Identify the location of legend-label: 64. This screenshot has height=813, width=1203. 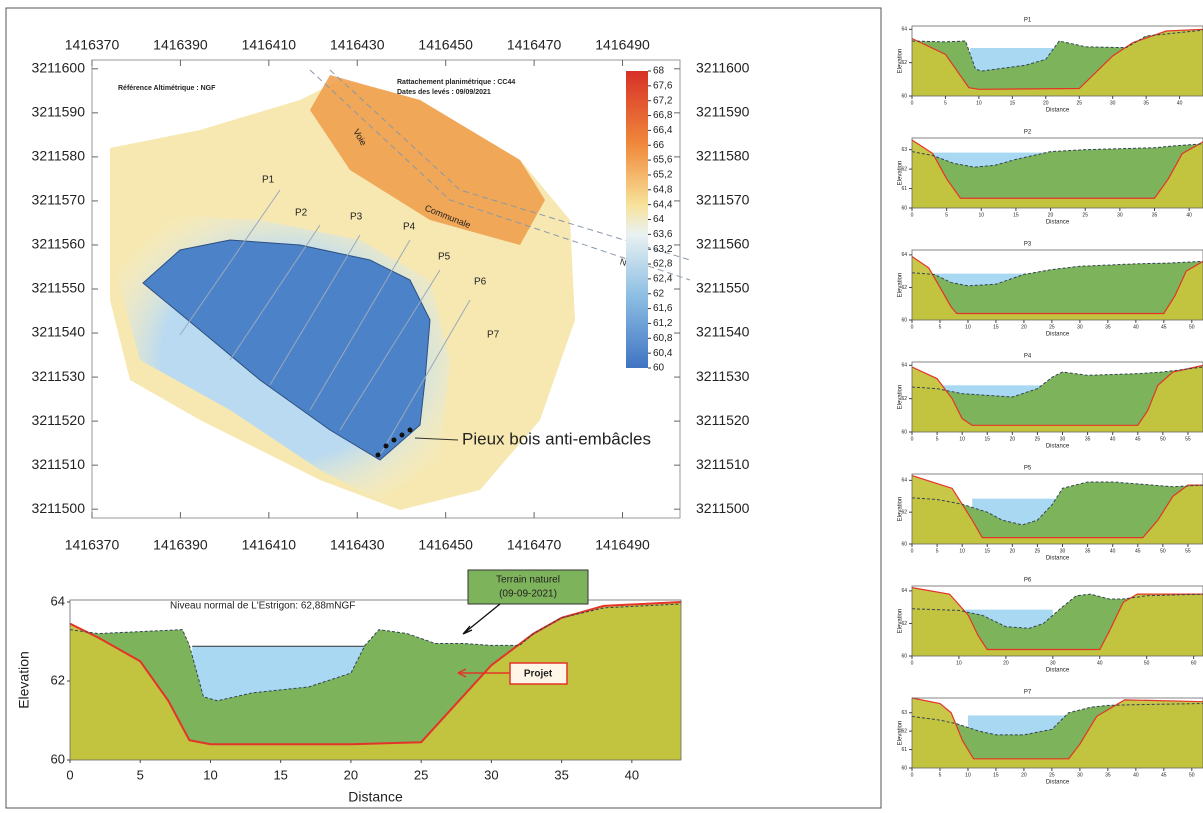
(659, 219).